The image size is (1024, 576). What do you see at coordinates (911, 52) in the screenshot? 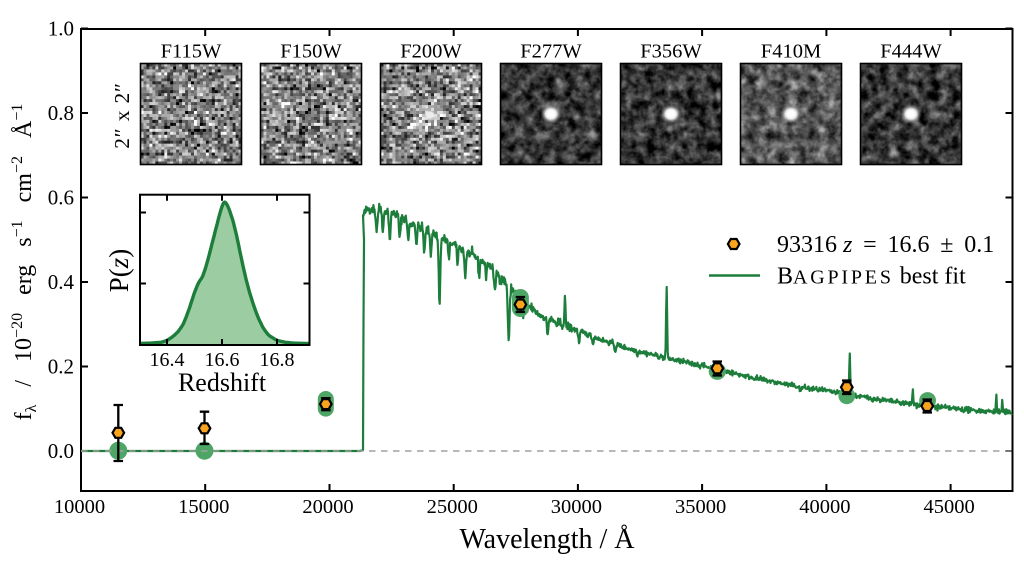
I see `svg-text: F444W` at bounding box center [911, 52].